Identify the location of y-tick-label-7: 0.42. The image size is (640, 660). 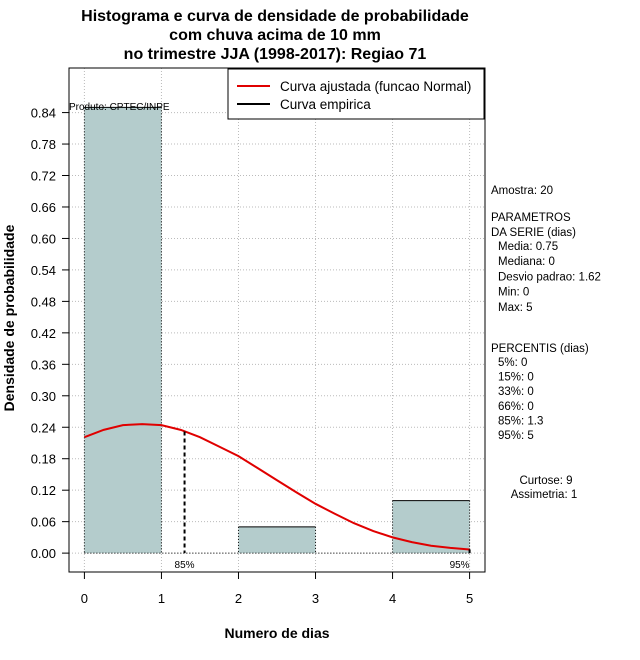
(43, 333).